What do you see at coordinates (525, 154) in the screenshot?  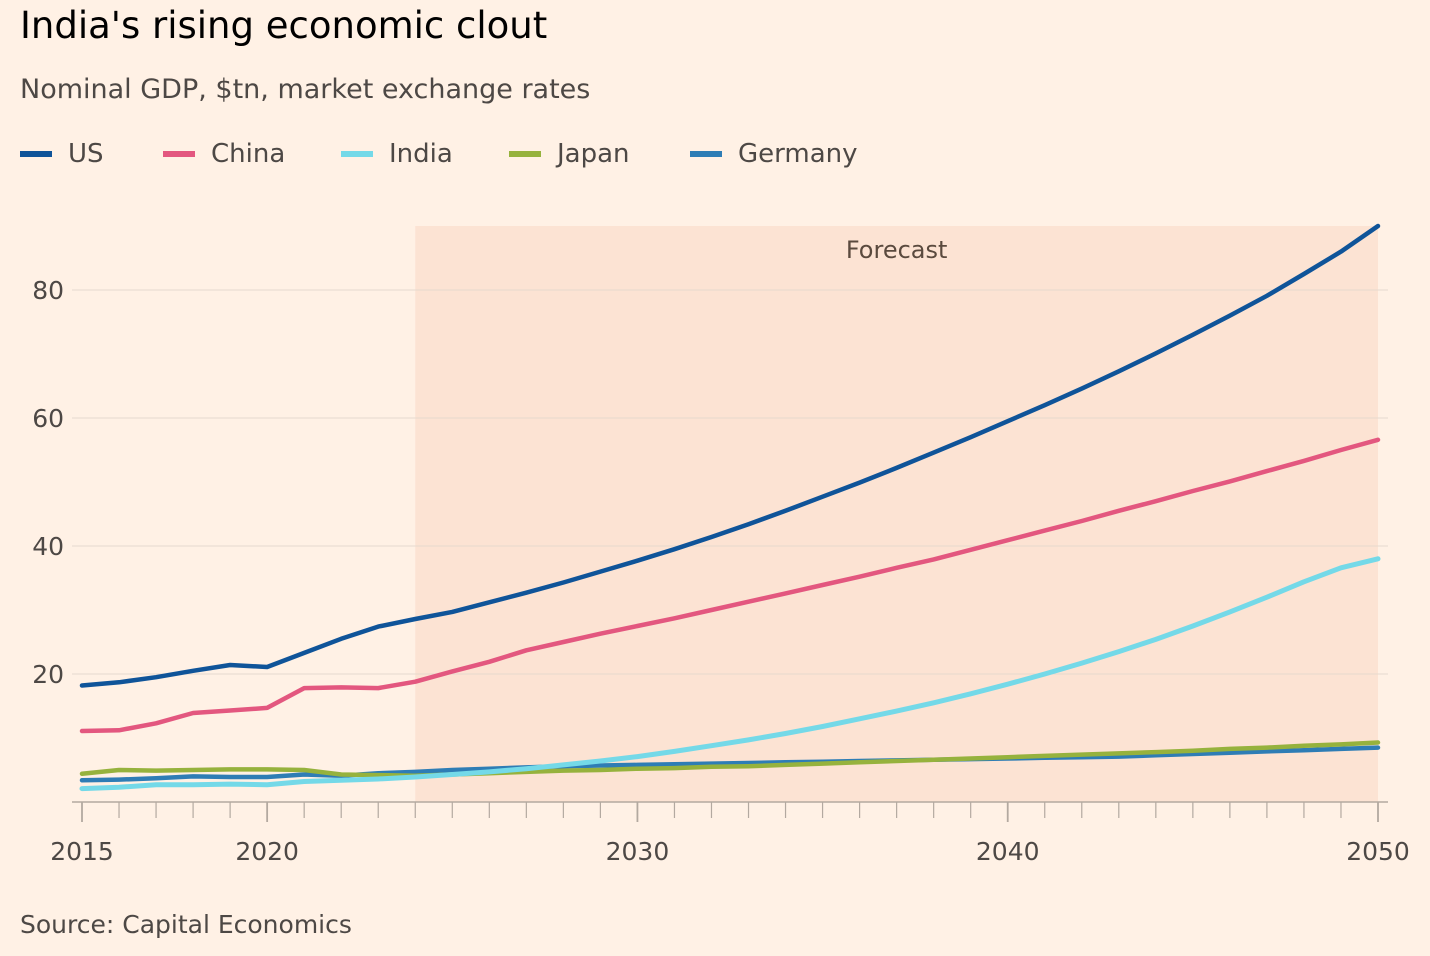 I see `legend-swatch-japan` at bounding box center [525, 154].